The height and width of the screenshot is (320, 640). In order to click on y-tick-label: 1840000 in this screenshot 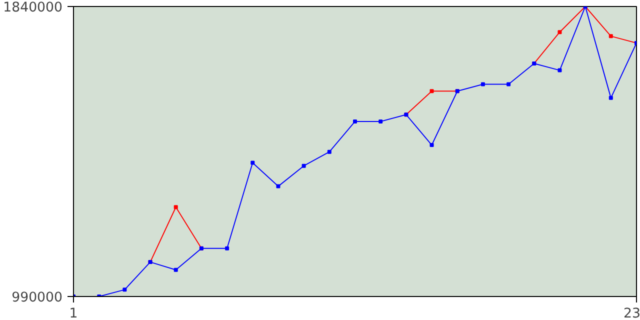, I will do `click(32, 8)`.